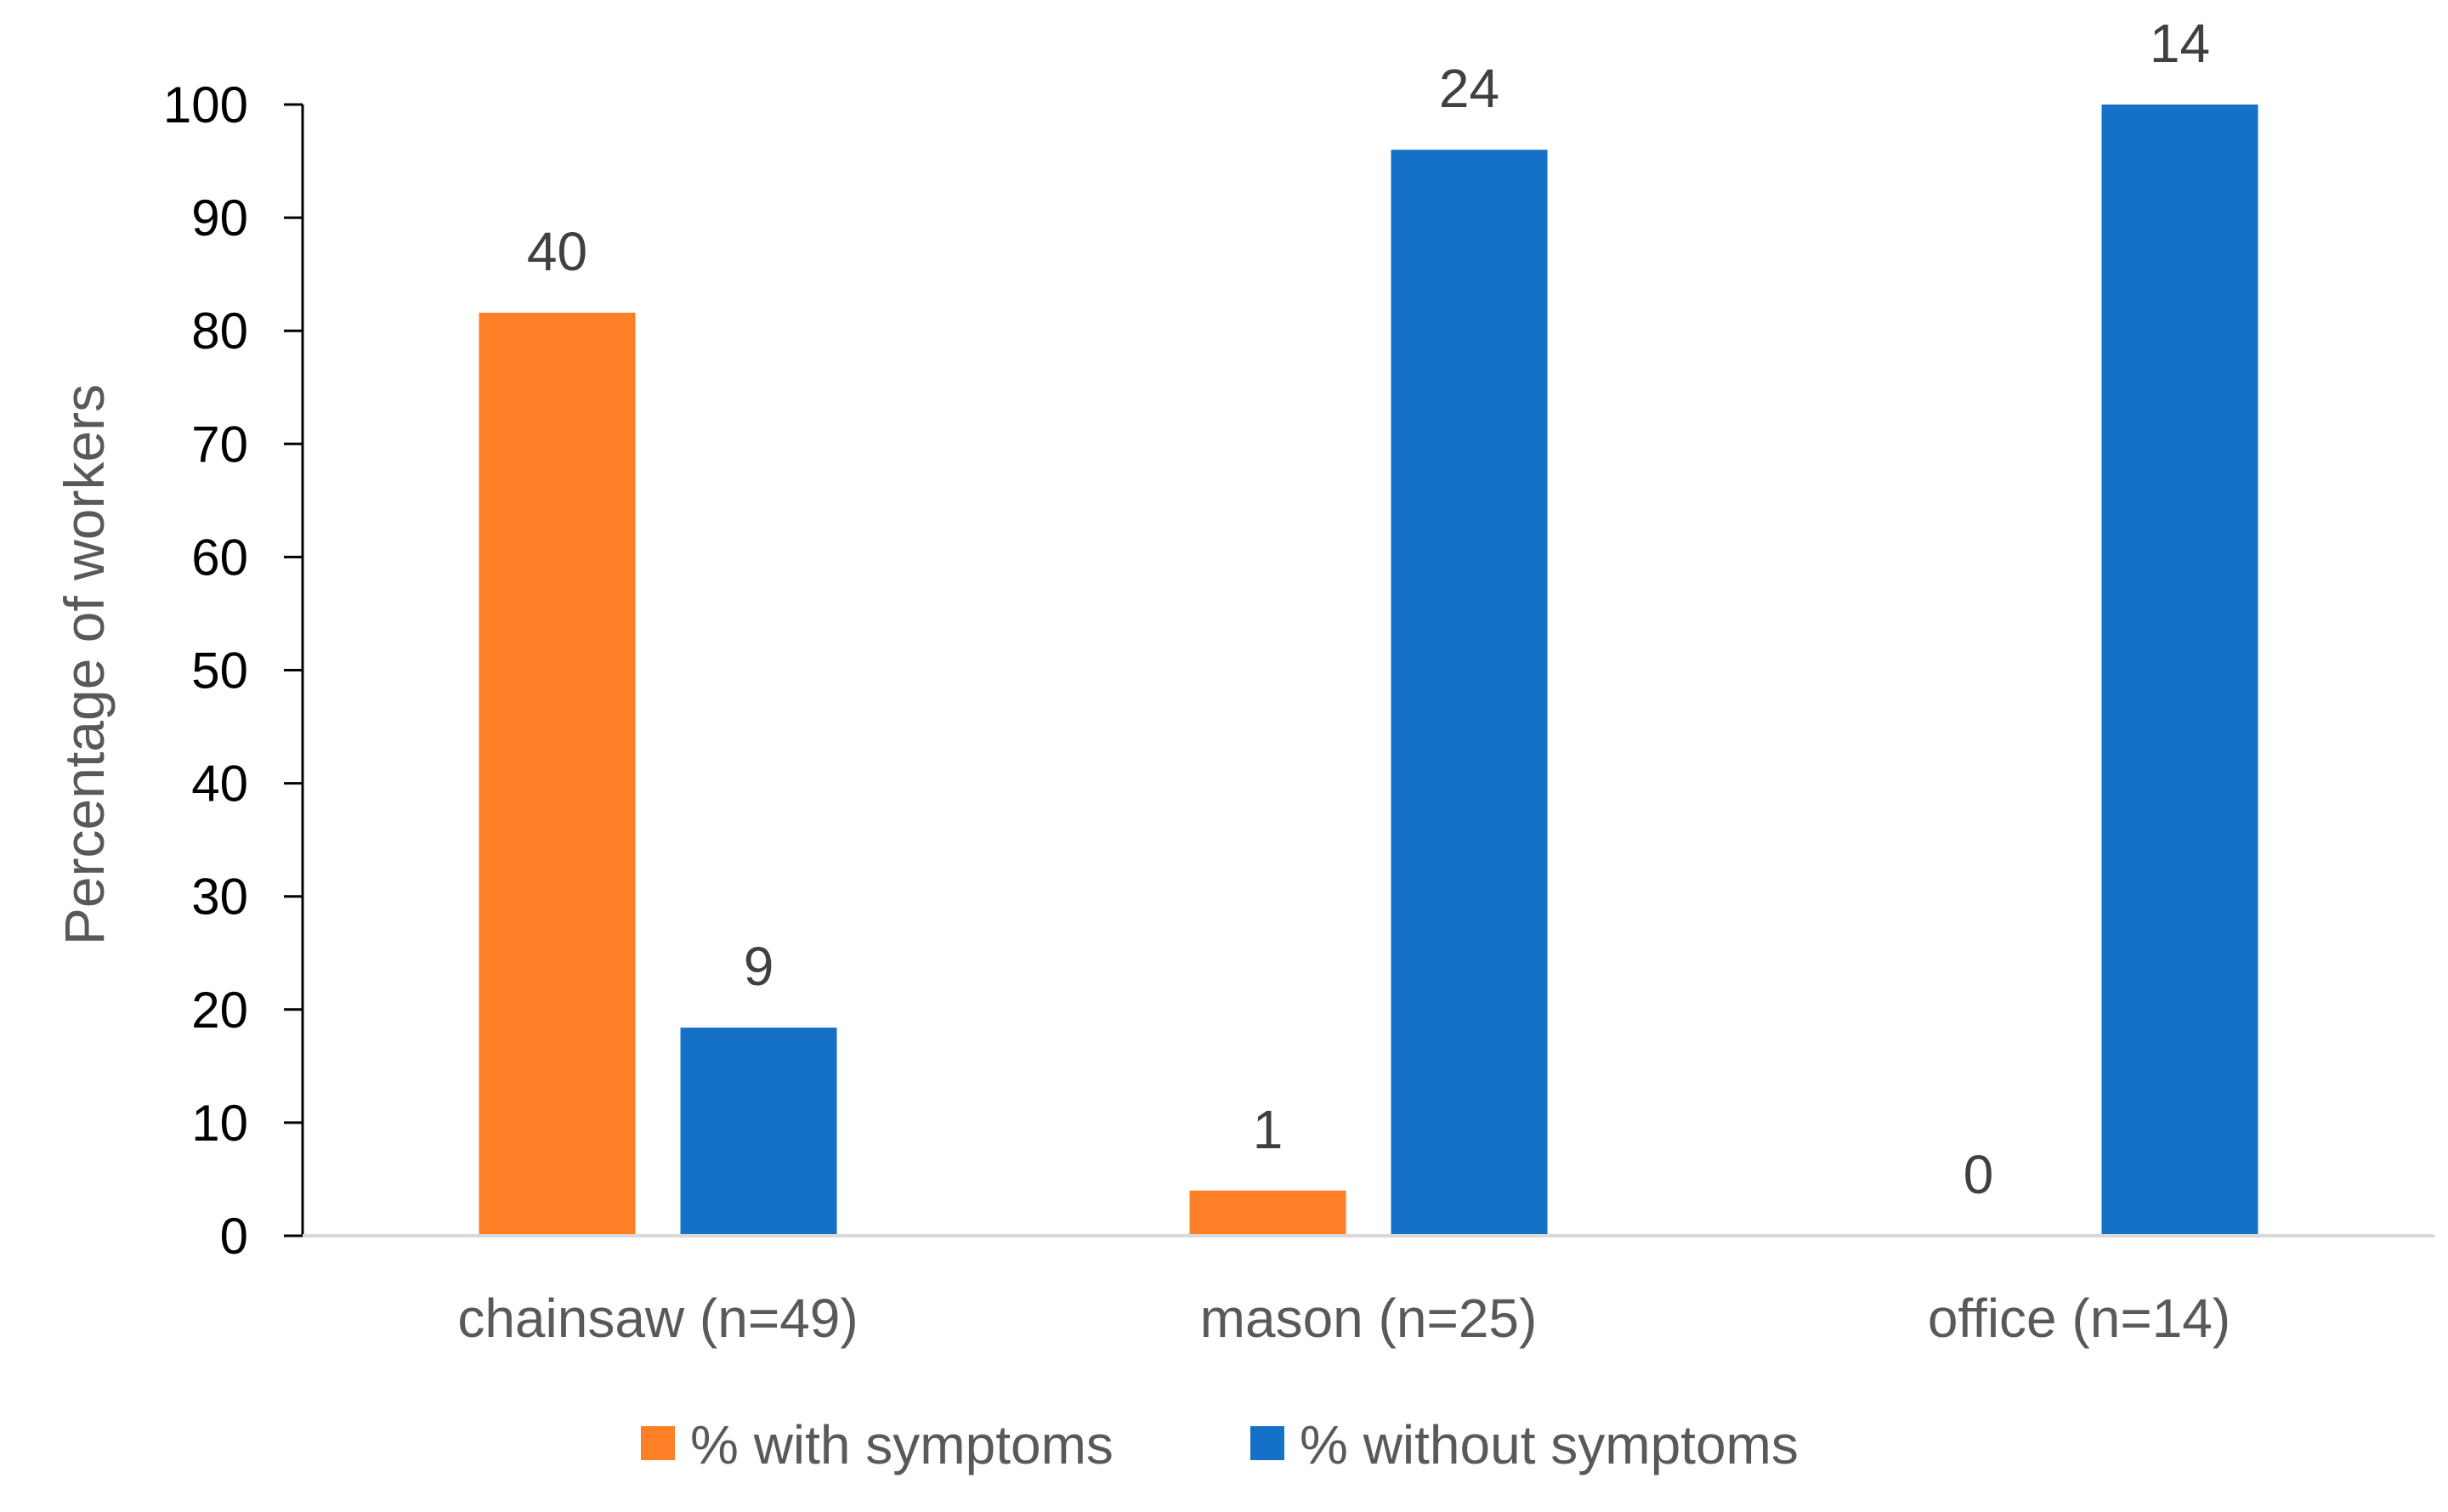 Image resolution: width=2448 pixels, height=1512 pixels. What do you see at coordinates (902, 1444) in the screenshot?
I see `legend-label: % with symptoms` at bounding box center [902, 1444].